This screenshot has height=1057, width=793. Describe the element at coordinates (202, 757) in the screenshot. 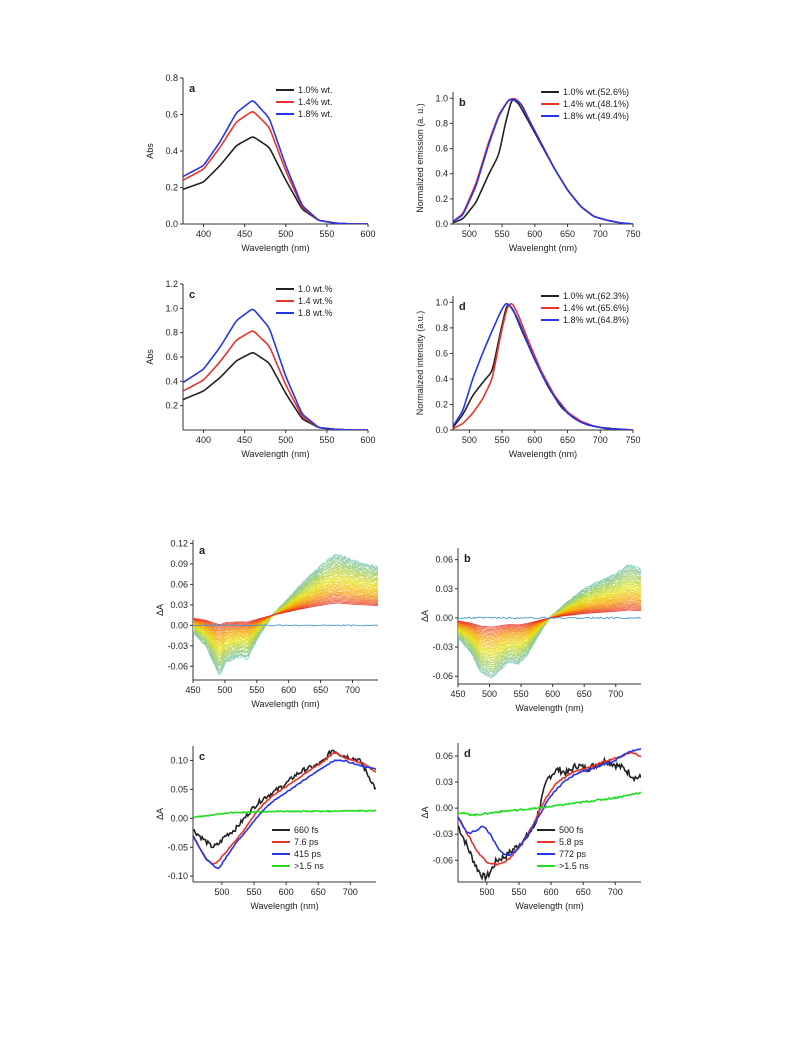

I see `panel-label: c` at that location.